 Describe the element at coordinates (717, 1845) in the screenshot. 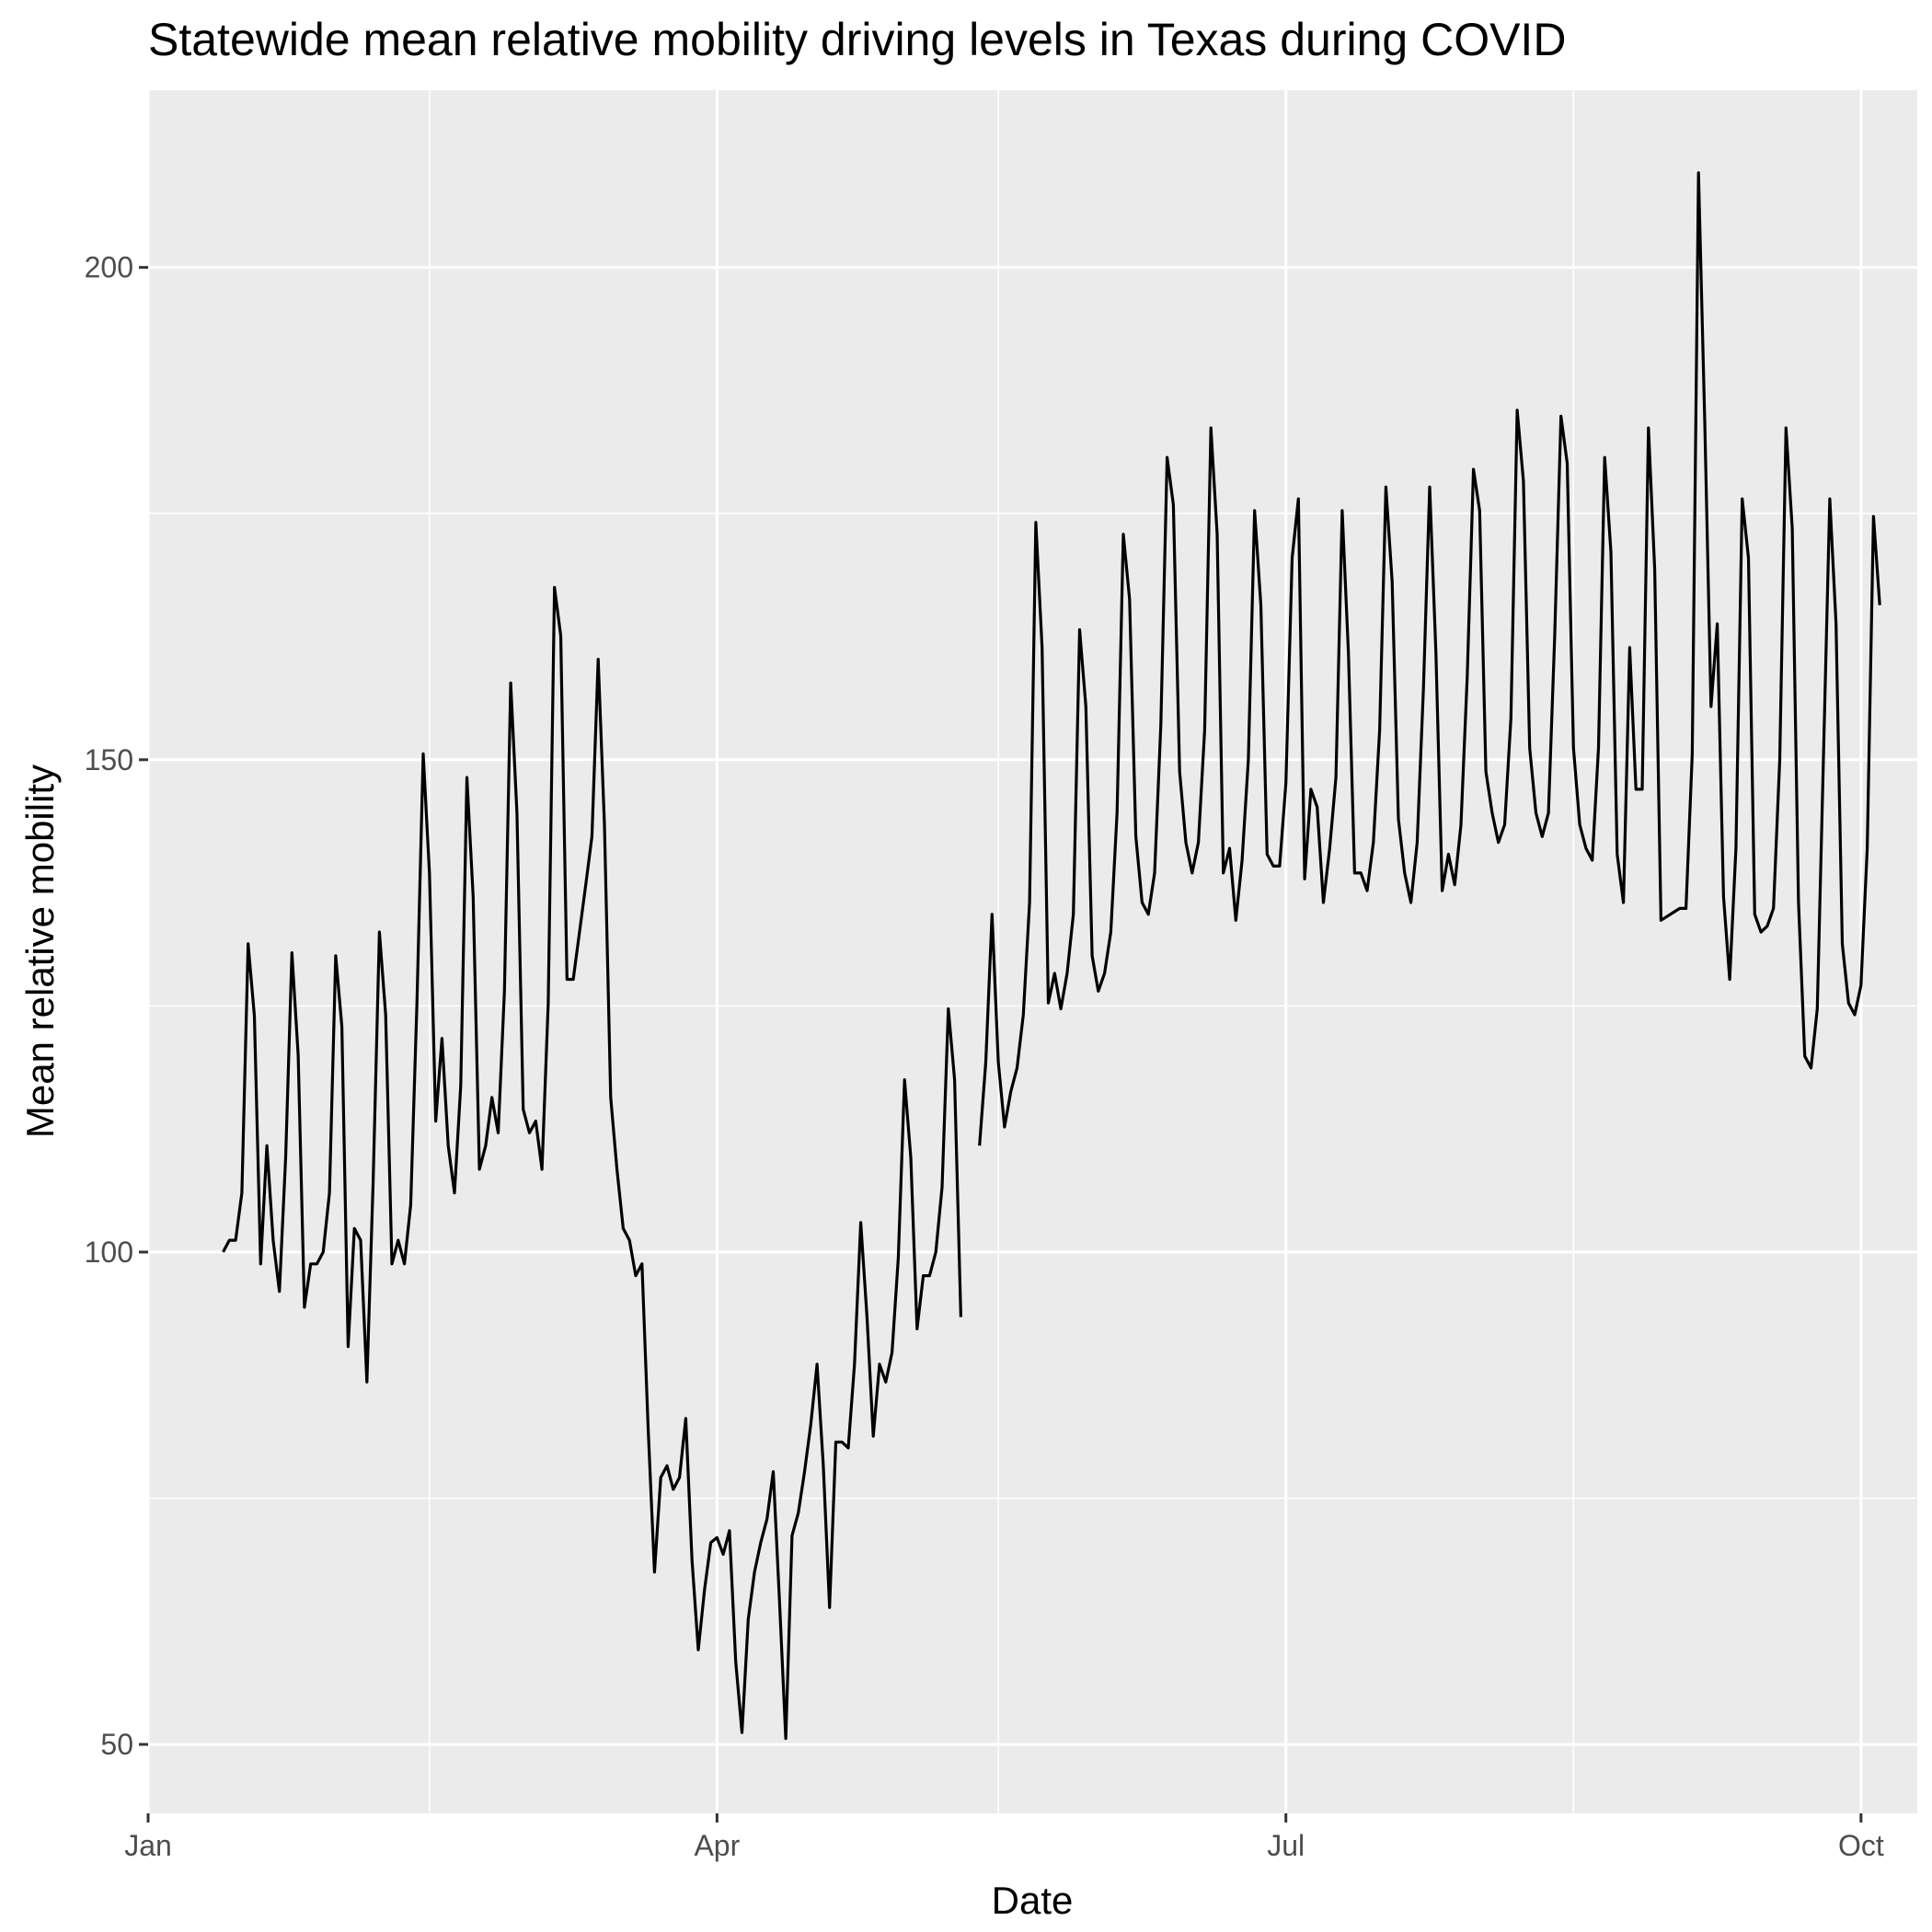

I see `x-tick-label: Apr` at that location.